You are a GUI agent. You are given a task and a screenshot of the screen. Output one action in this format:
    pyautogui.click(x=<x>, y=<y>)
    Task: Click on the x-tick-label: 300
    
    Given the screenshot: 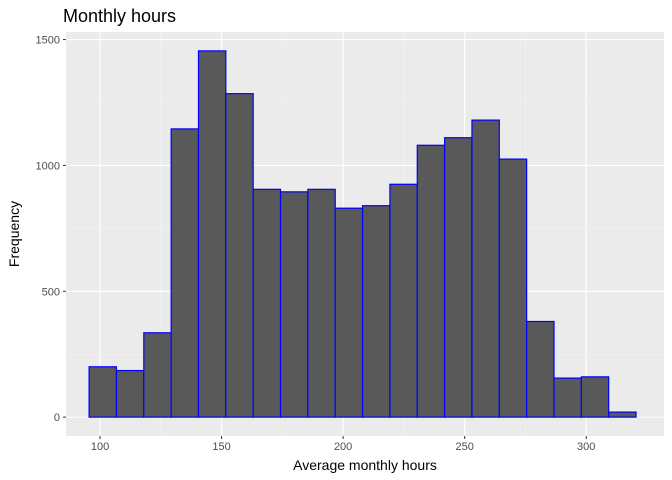 What is the action you would take?
    pyautogui.click(x=586, y=447)
    